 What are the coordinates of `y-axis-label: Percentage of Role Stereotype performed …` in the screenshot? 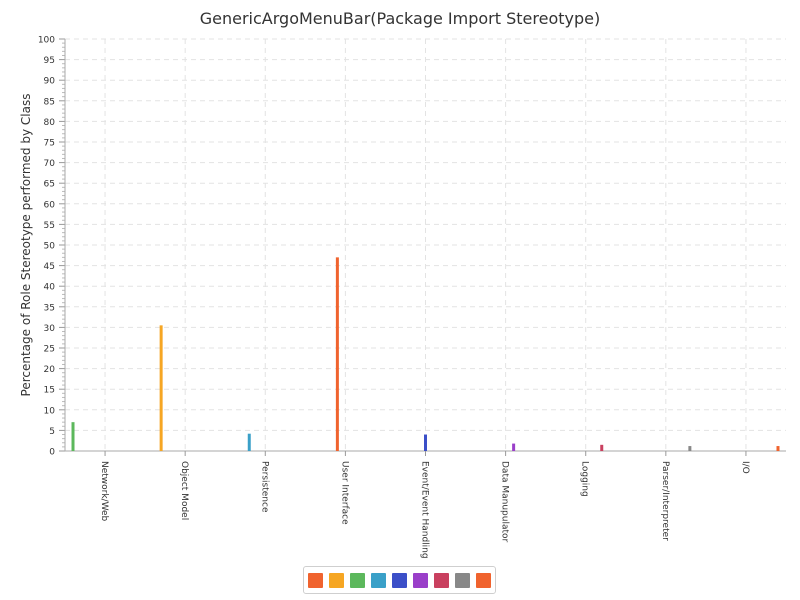 It's located at (26, 245).